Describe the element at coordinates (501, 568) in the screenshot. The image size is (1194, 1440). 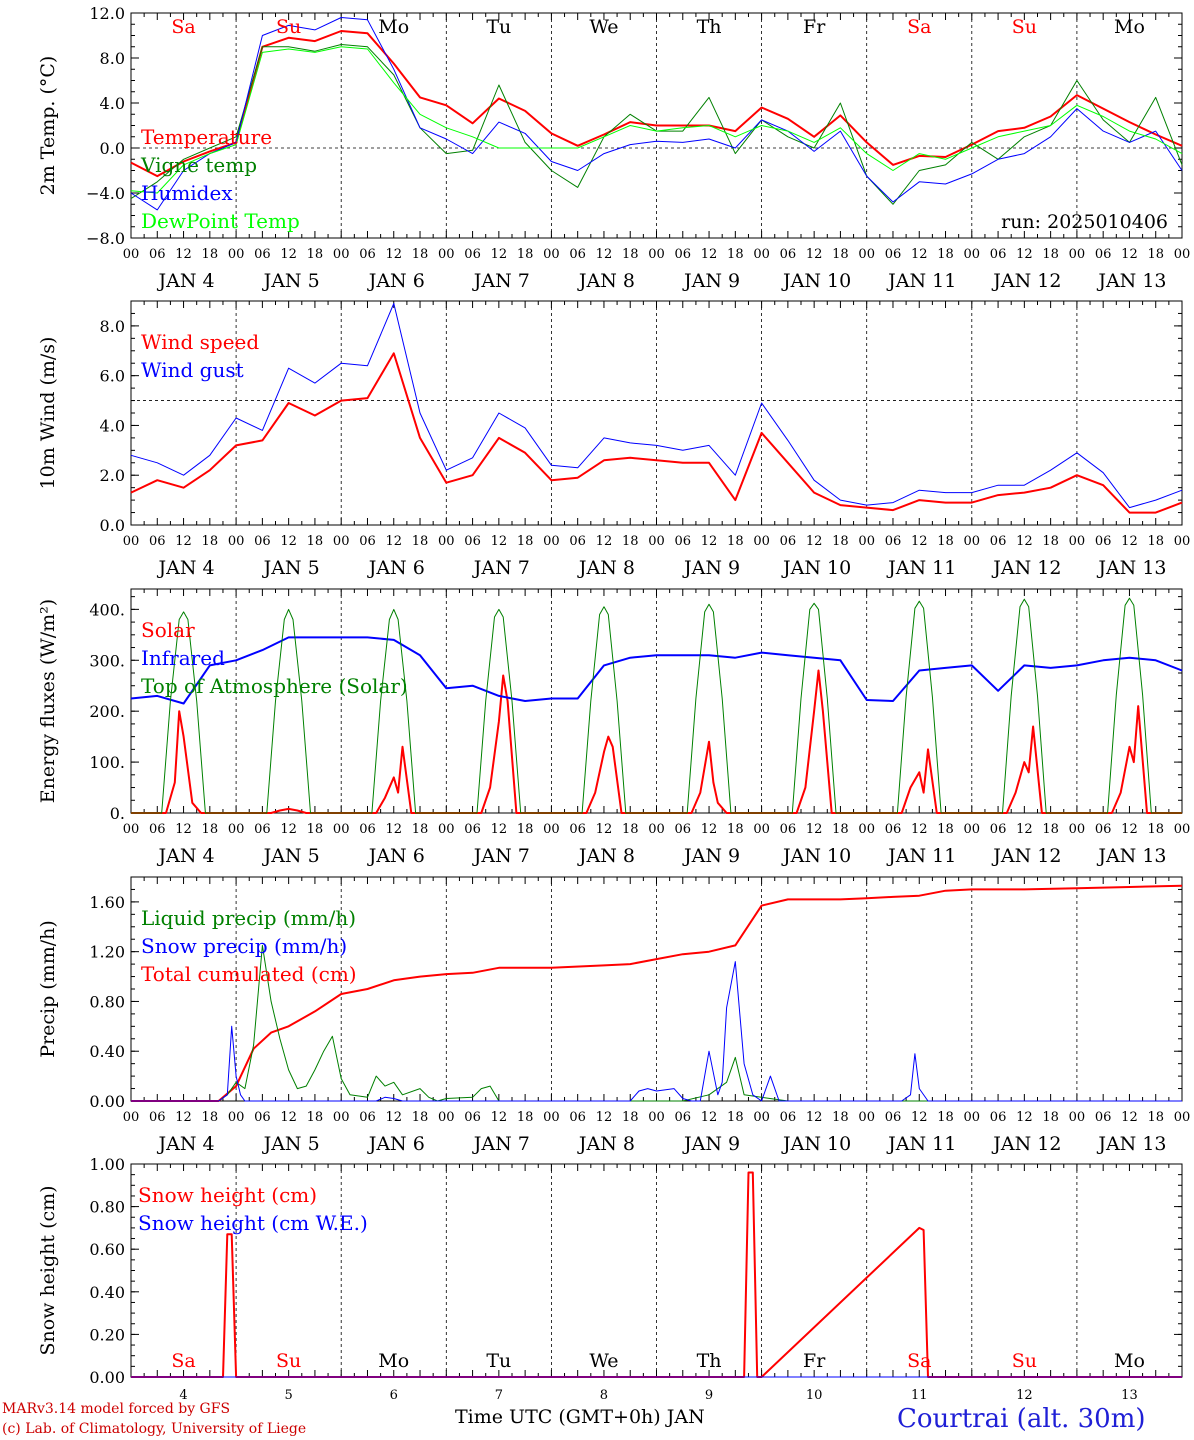
I see `day-label: JAN 7` at that location.